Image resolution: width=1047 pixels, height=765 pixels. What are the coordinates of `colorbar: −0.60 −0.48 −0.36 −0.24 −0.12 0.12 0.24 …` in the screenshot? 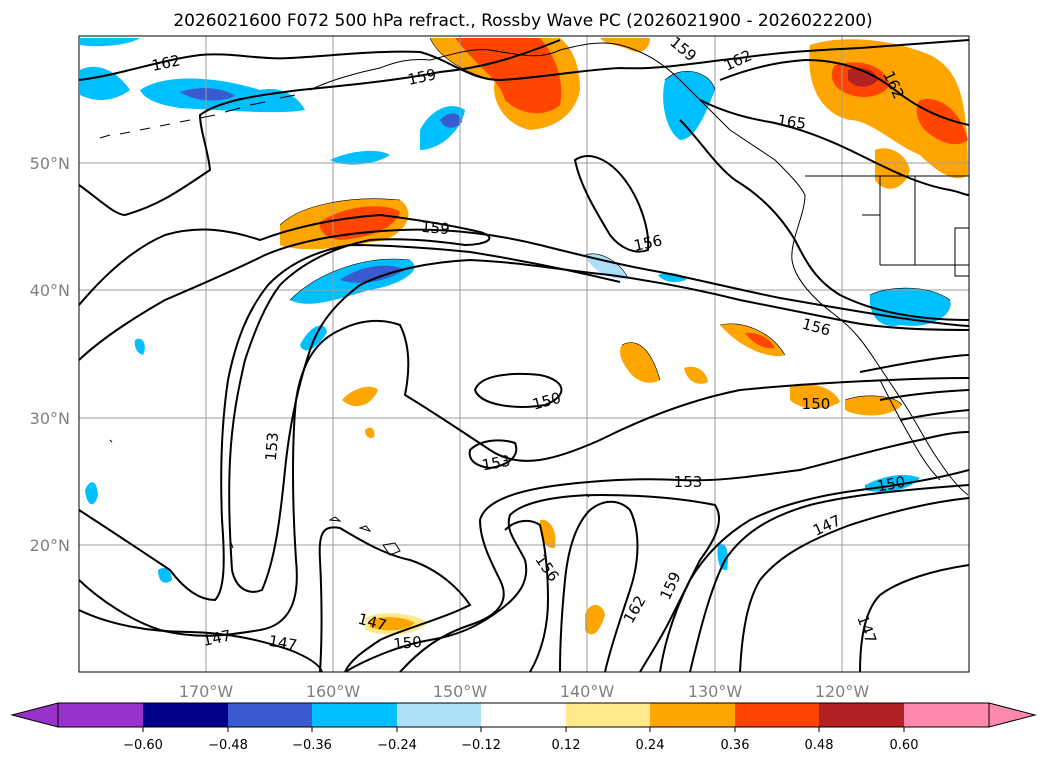 It's located at (523, 727).